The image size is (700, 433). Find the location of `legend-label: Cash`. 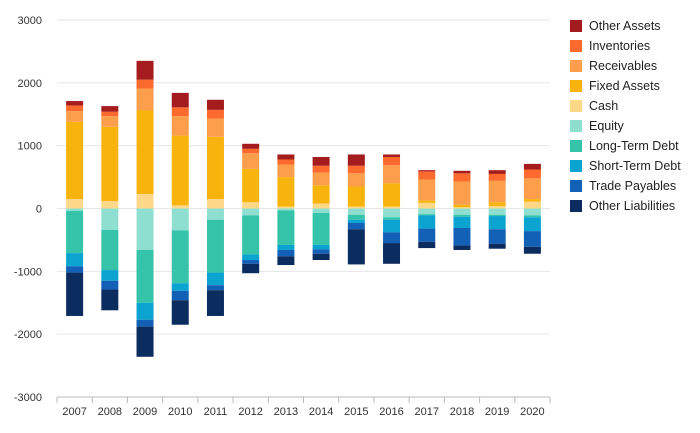

legend-label: Cash is located at coordinates (604, 106).